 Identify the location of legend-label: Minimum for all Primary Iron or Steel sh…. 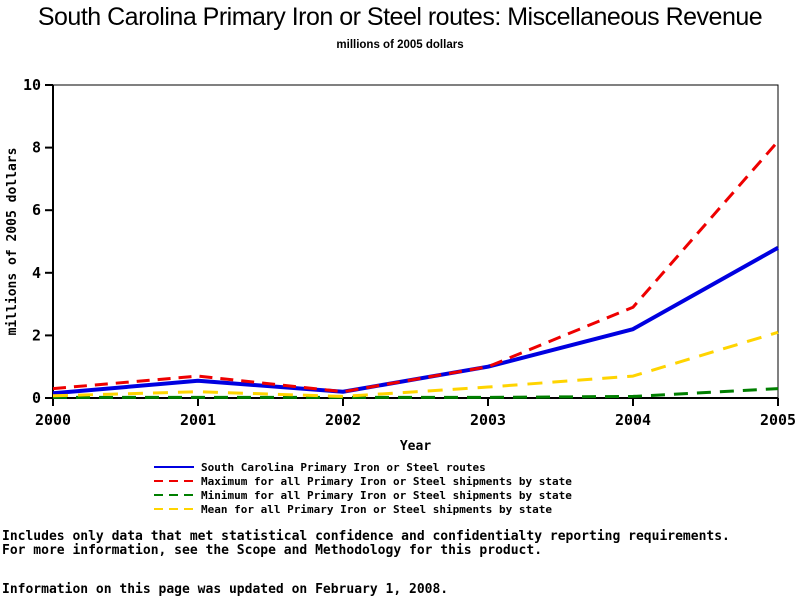
(386, 495).